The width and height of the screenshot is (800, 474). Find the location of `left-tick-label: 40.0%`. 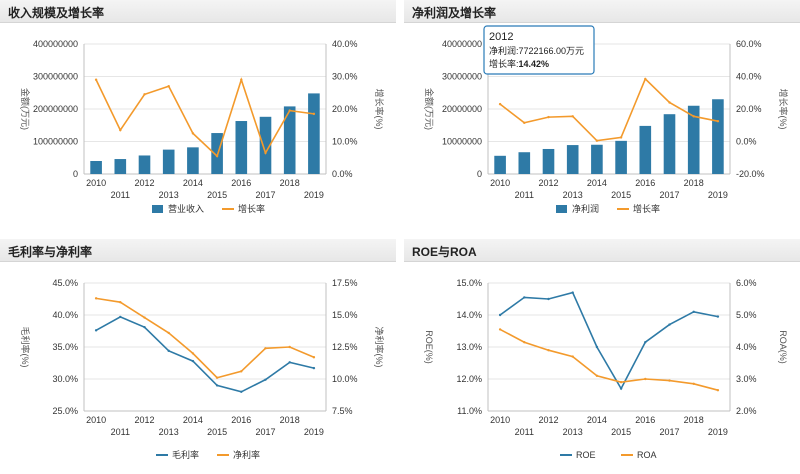

left-tick-label: 40.0% is located at coordinates (65, 315).